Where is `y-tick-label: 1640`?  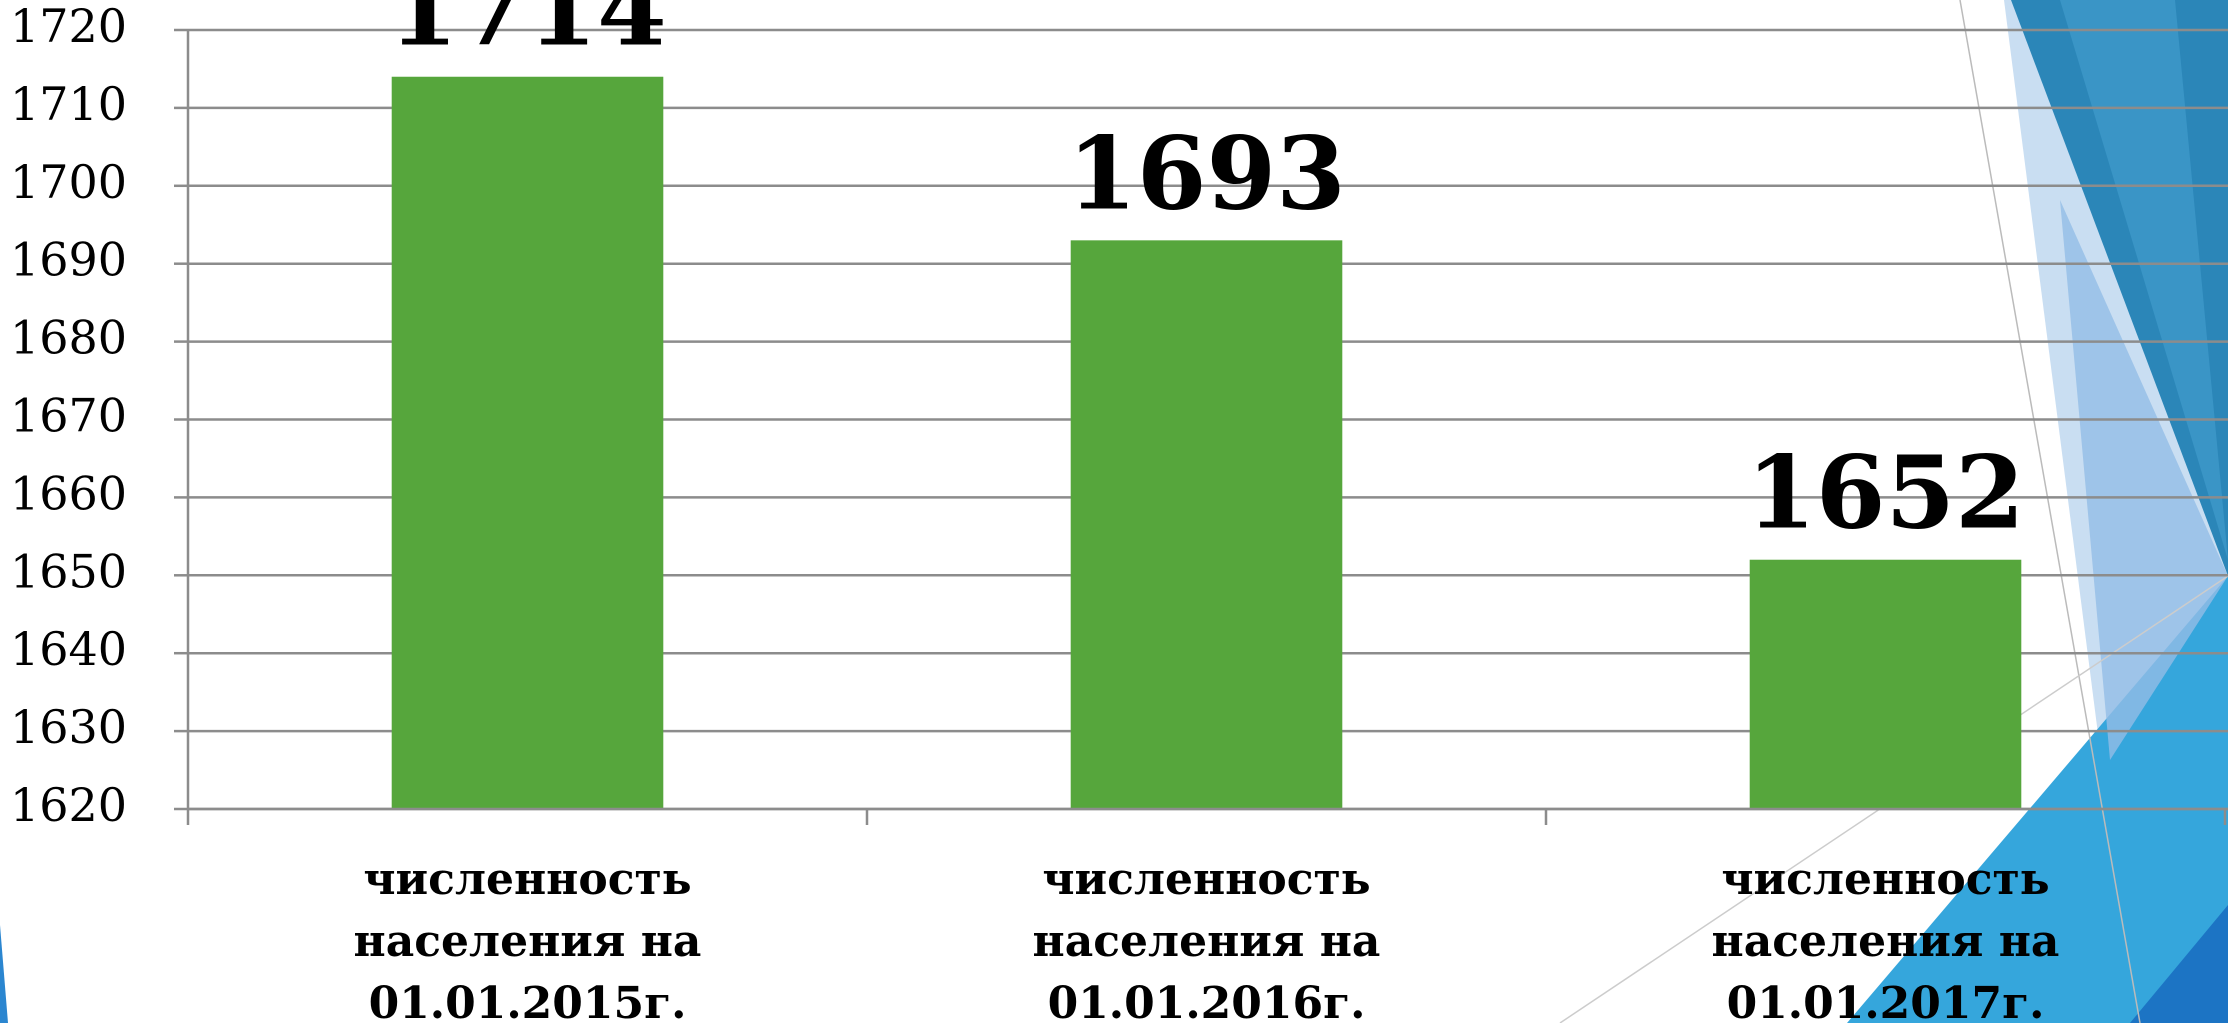
y-tick-label: 1640 is located at coordinates (68, 649).